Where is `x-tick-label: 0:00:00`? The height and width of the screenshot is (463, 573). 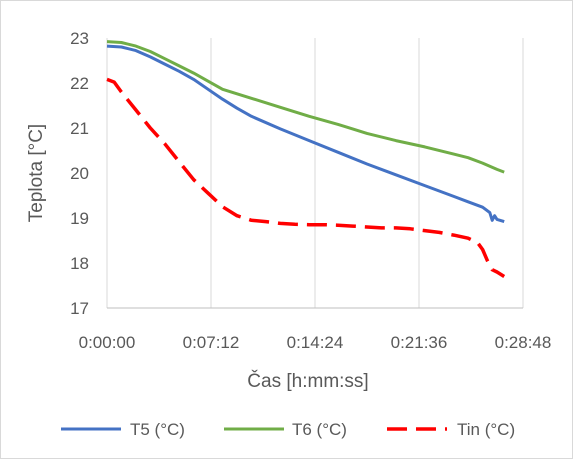 x-tick-label: 0:00:00 is located at coordinates (107, 342).